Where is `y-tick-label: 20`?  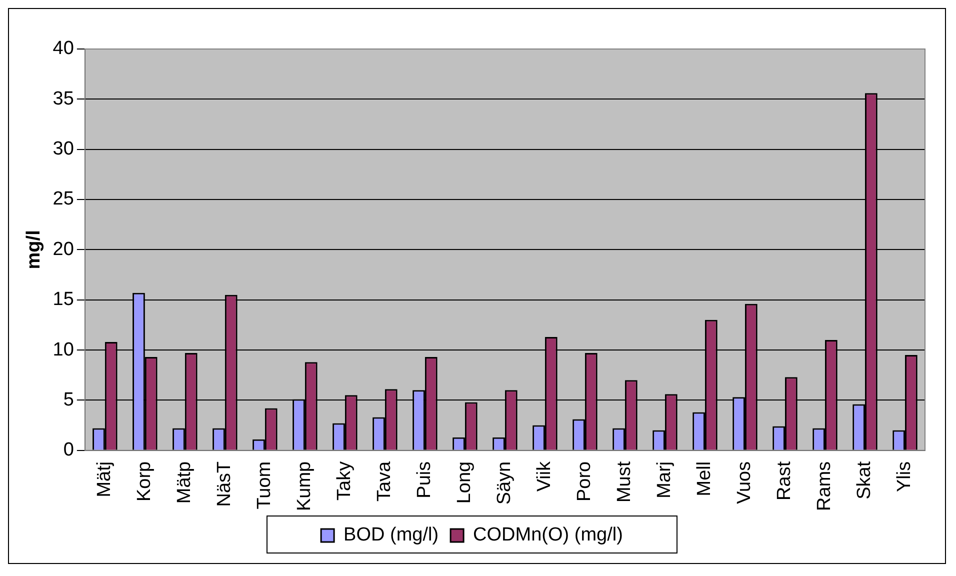
y-tick-label: 20 is located at coordinates (63, 249).